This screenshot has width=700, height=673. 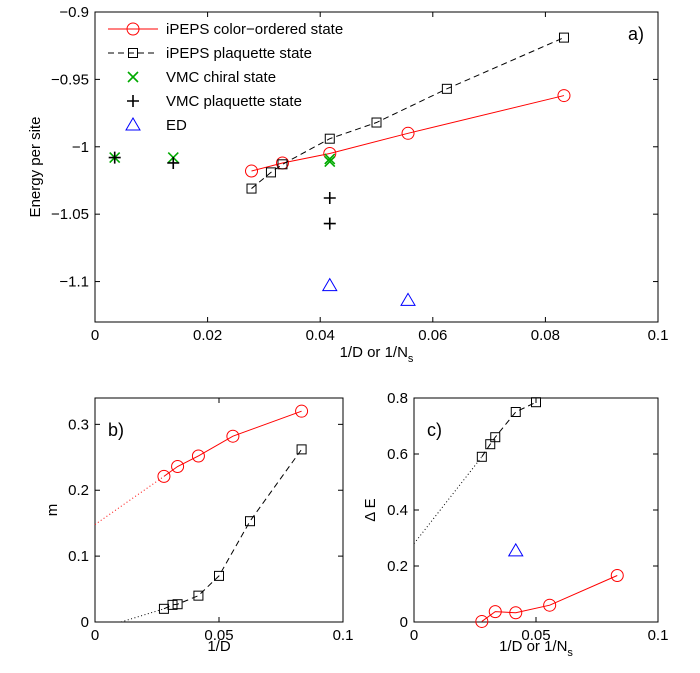 I want to click on plot-frame, so click(x=219, y=510).